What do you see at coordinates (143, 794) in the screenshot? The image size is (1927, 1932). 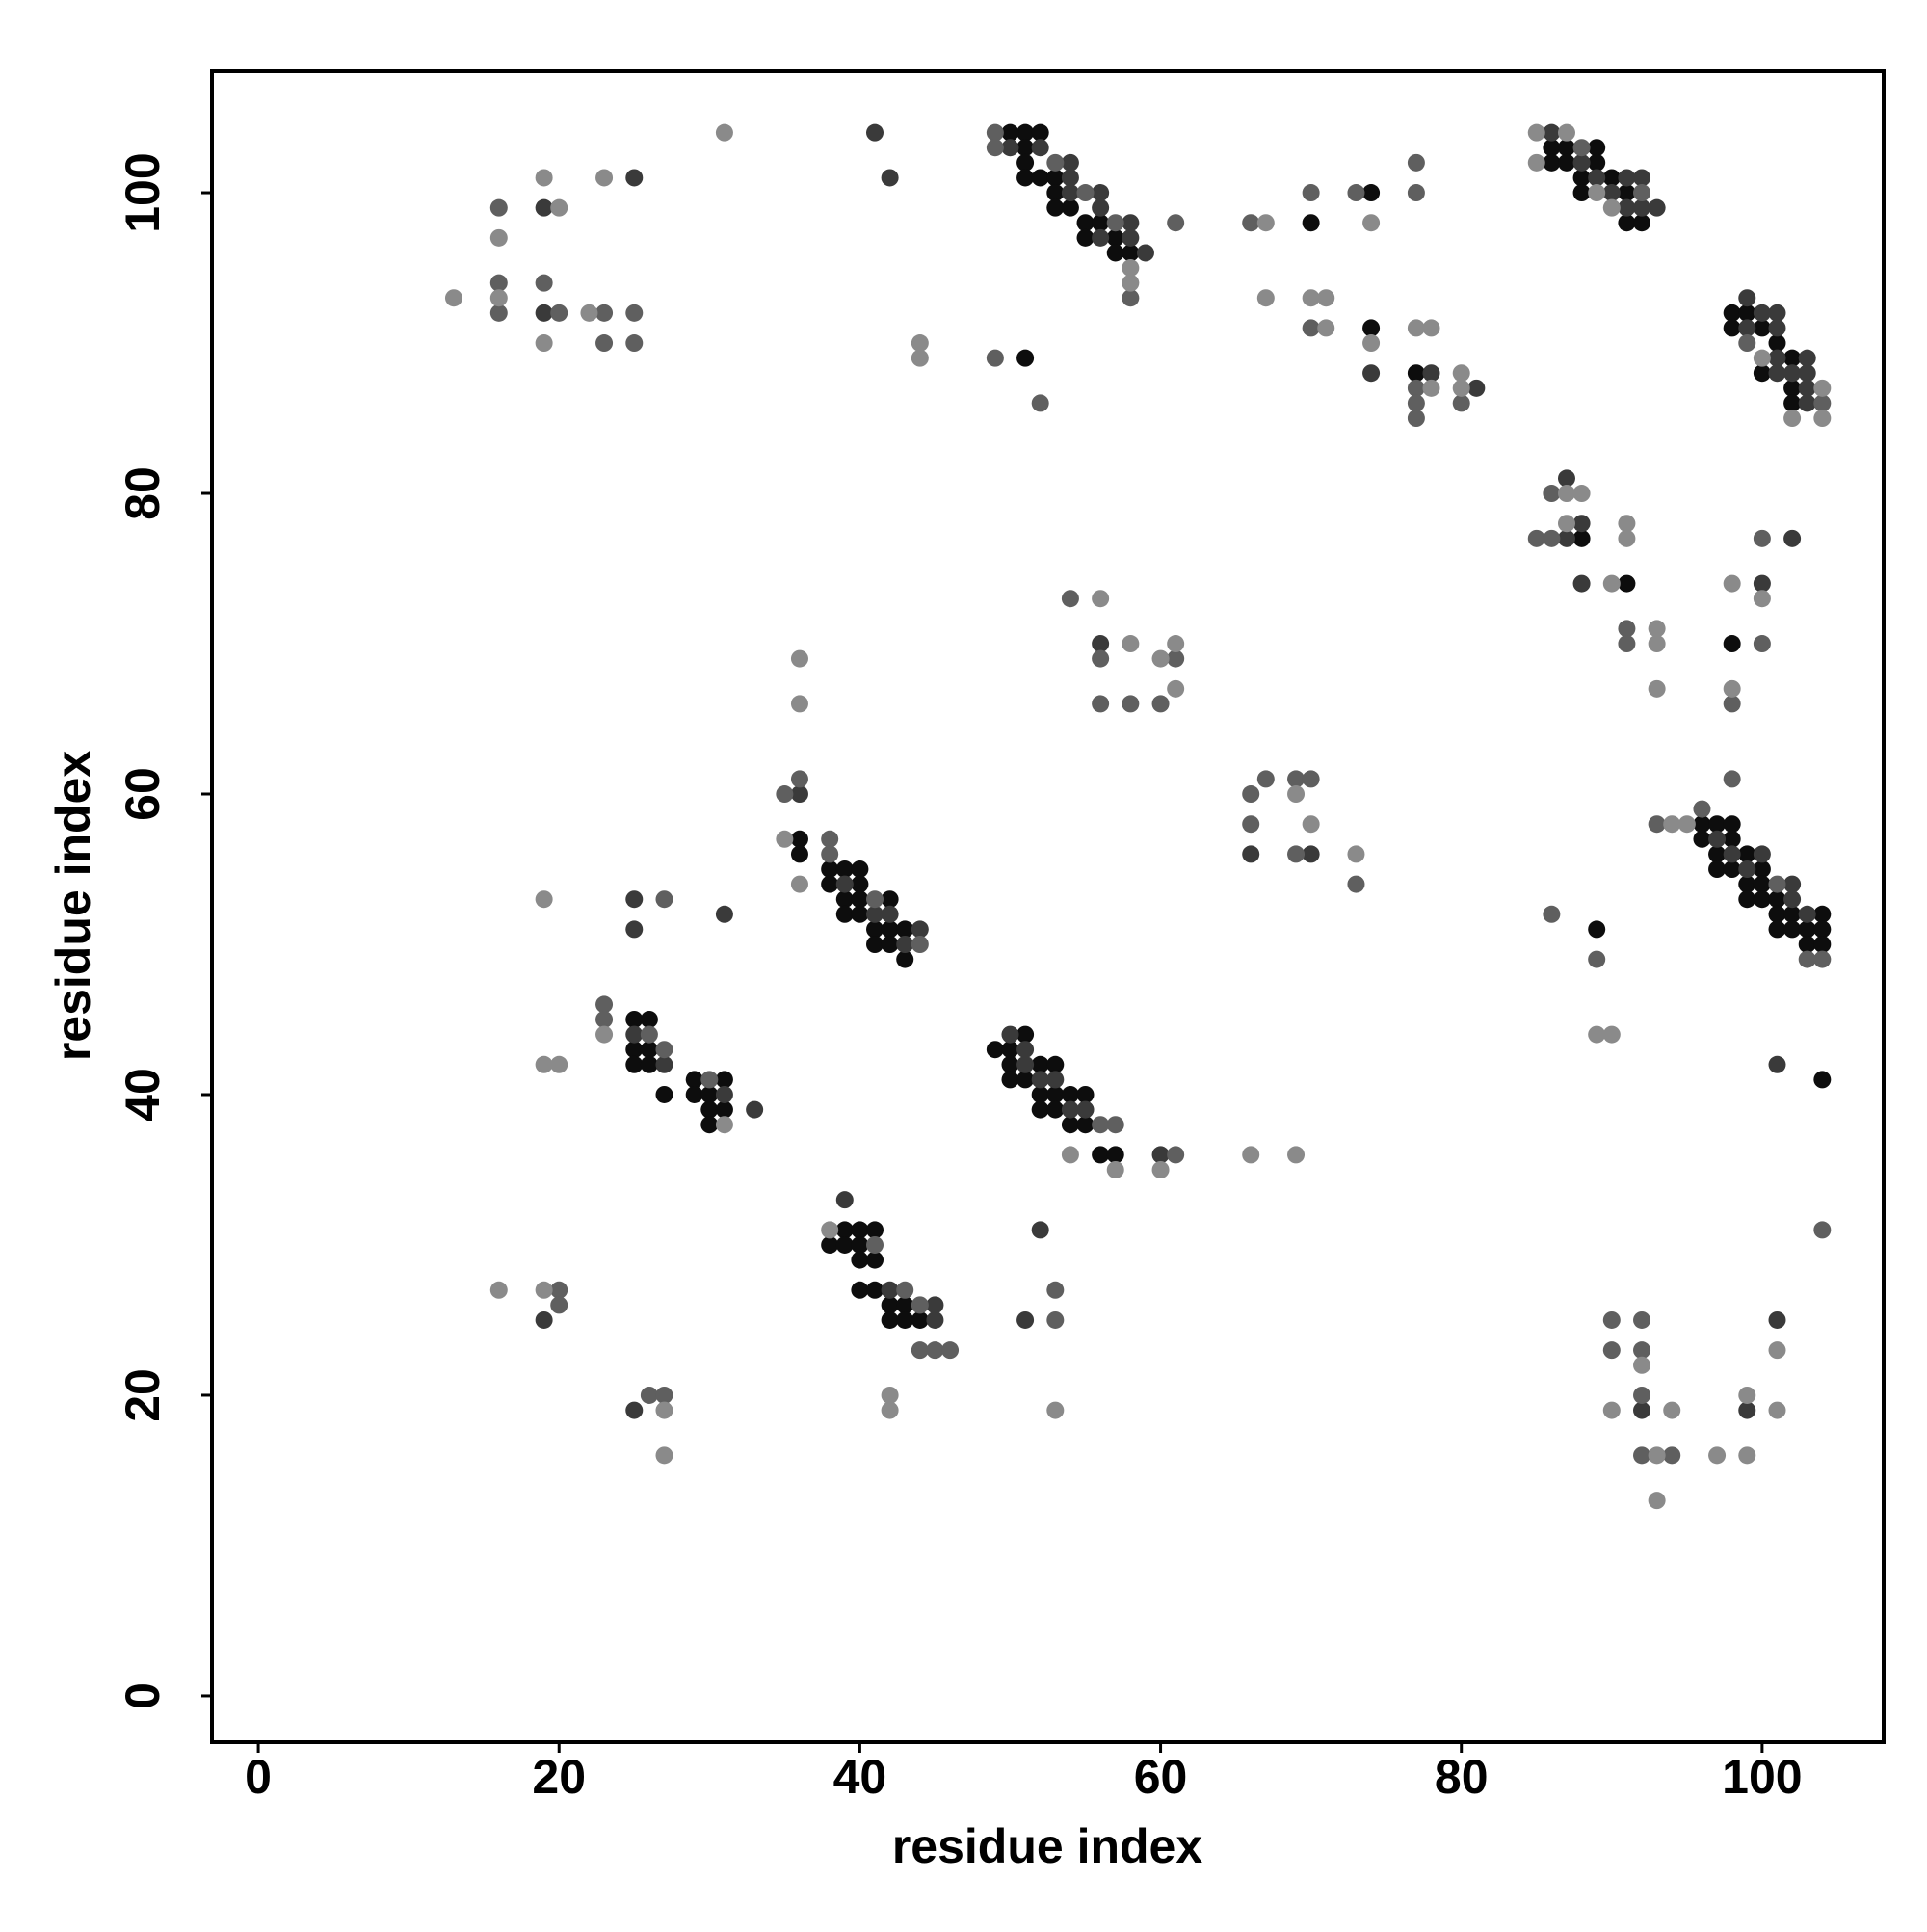 I see `y-tick-label: 60` at bounding box center [143, 794].